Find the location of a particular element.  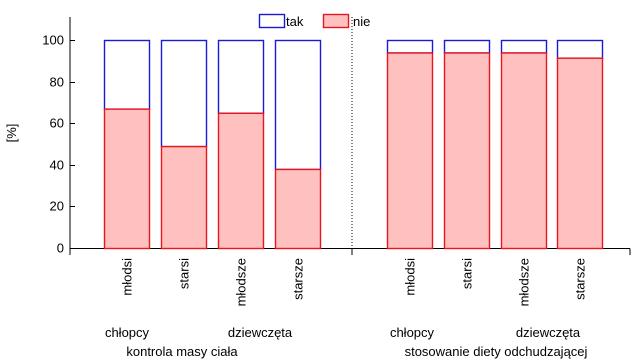

y-tick-label: 20 is located at coordinates (57, 206).